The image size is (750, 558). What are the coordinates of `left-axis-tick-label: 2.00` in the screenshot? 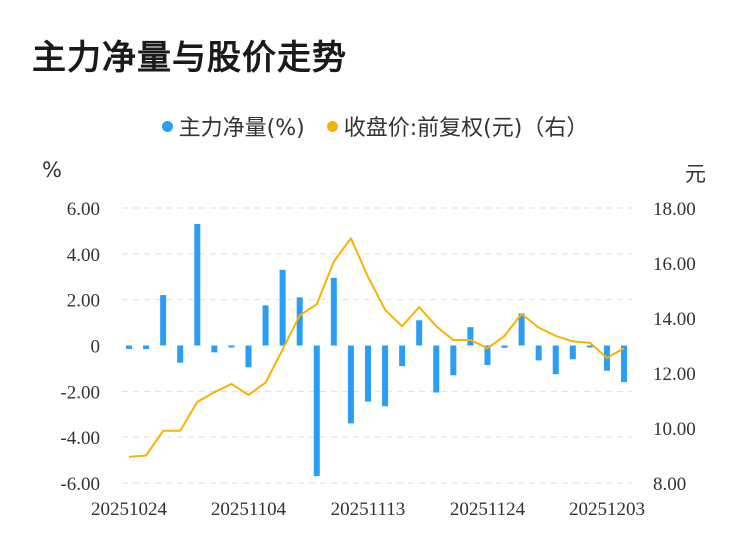 It's located at (83, 301).